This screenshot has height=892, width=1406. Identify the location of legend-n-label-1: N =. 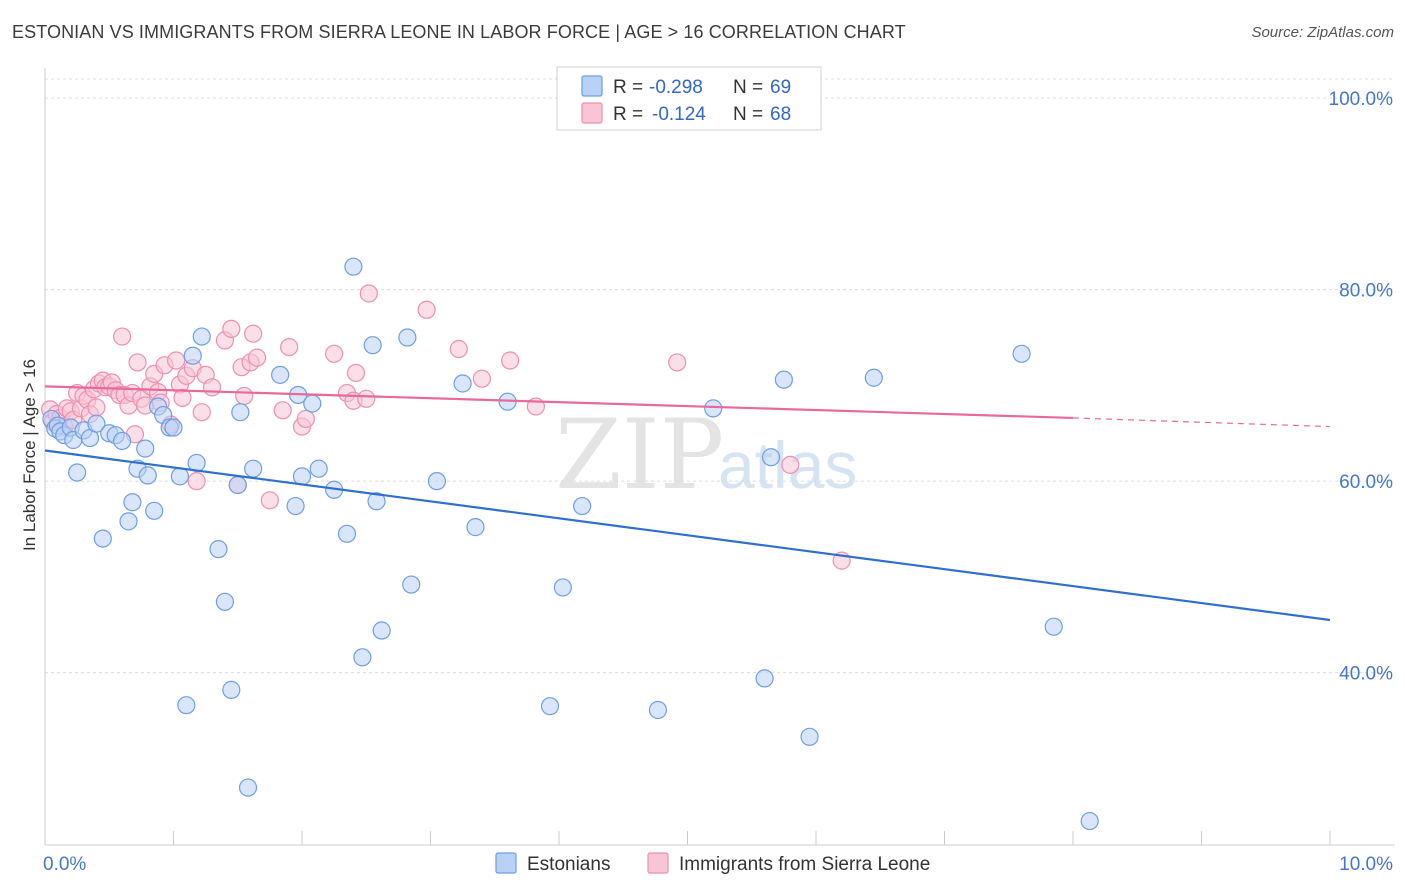
(748, 87).